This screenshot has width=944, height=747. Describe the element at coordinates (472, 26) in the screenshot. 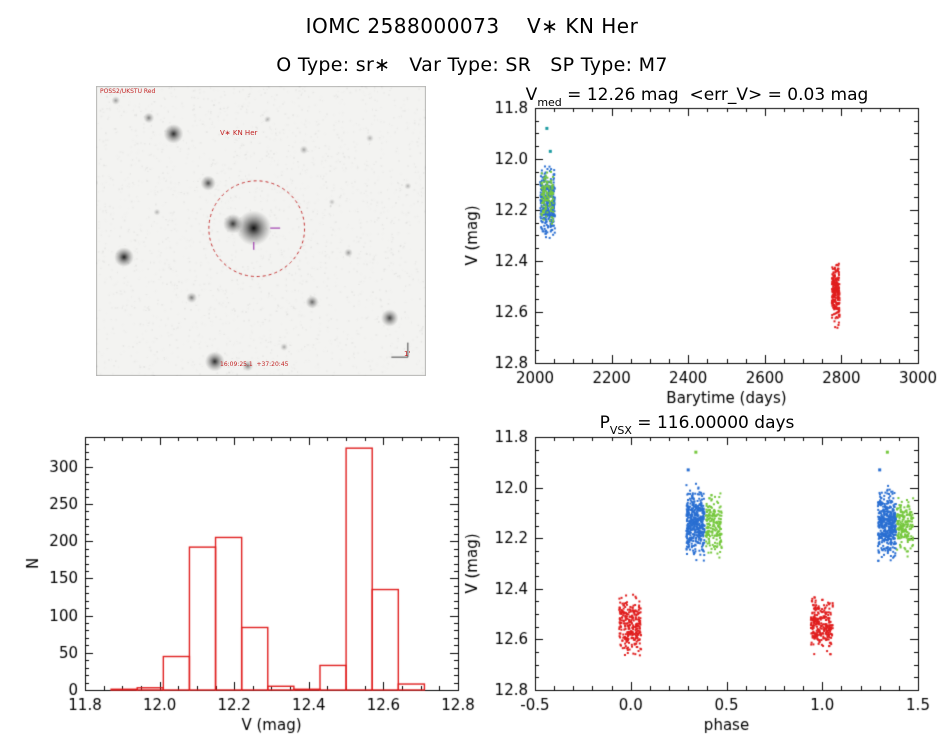

I see `page-title: IOMC 2588000073 V∗ KN Her` at that location.